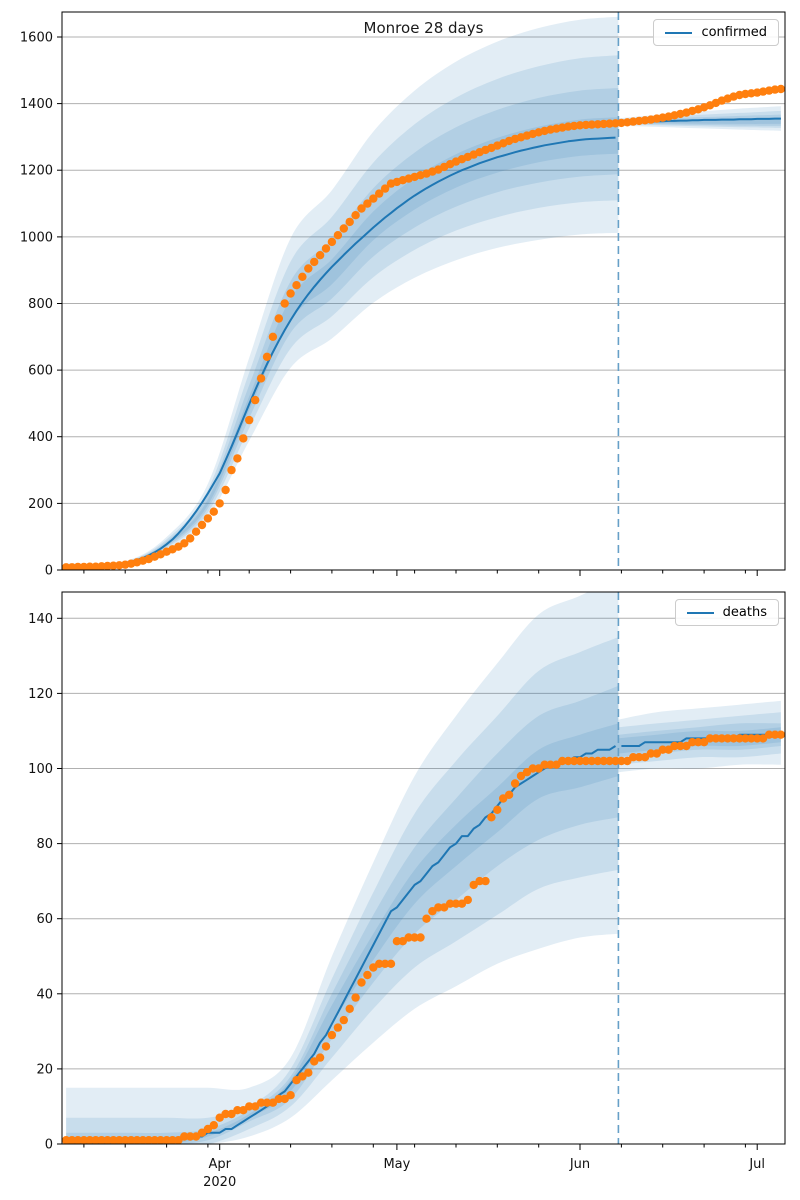  I want to click on x-tick-label: May, so click(396, 1164).